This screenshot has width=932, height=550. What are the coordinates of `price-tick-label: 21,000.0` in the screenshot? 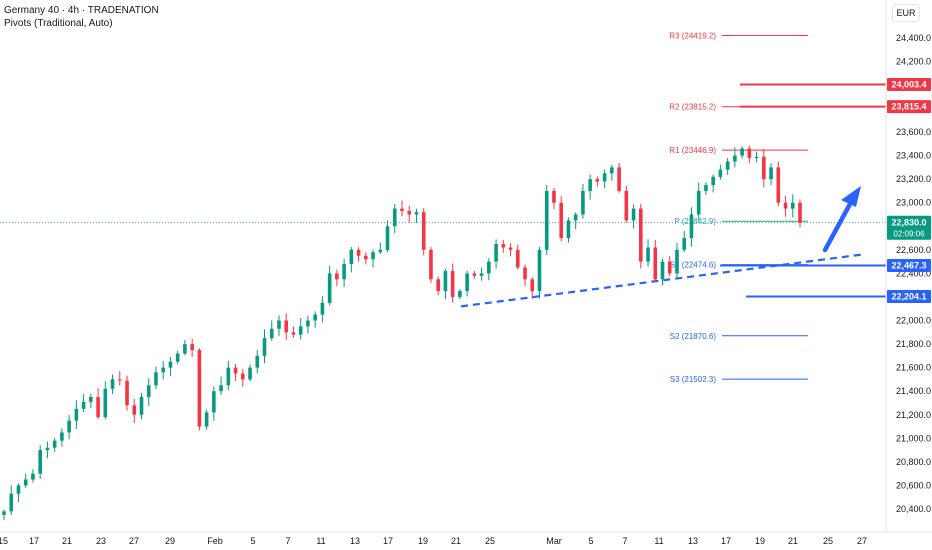 It's located at (913, 438).